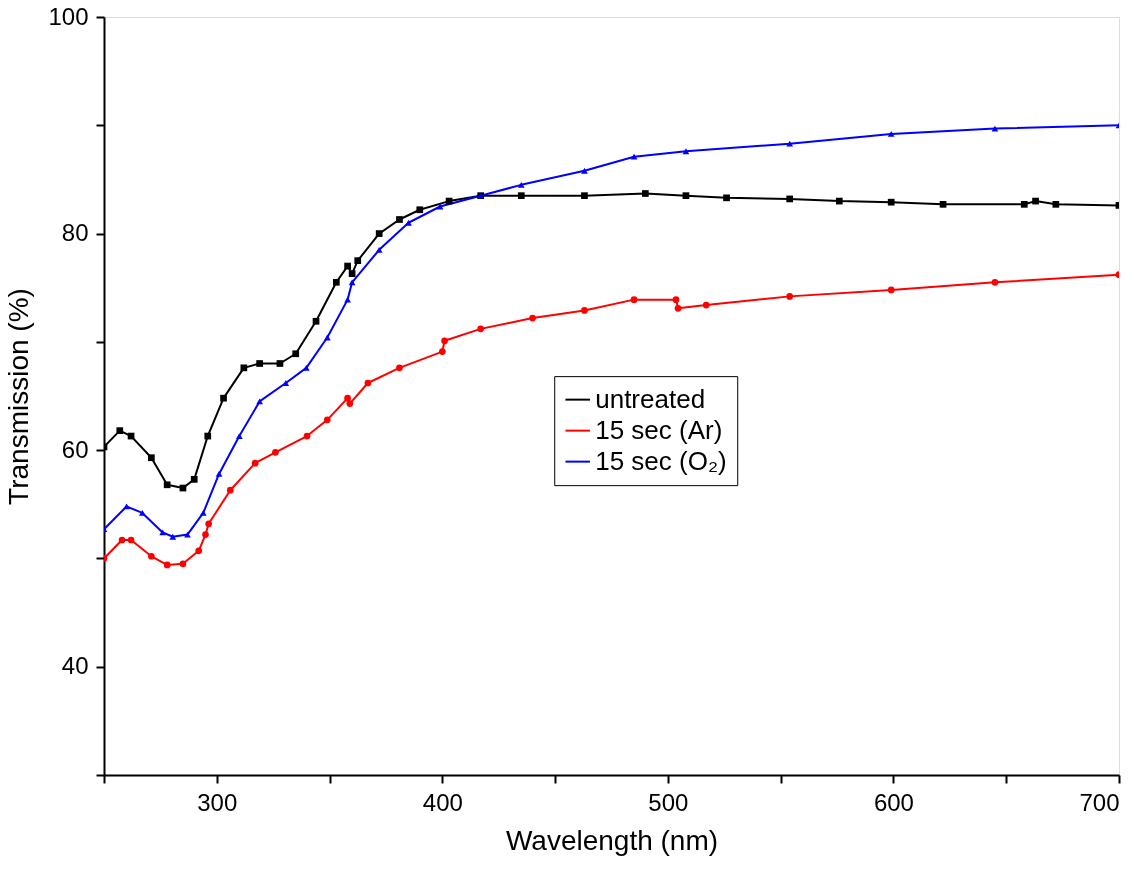 The image size is (1145, 878). I want to click on y-tick-label: 80, so click(75, 233).